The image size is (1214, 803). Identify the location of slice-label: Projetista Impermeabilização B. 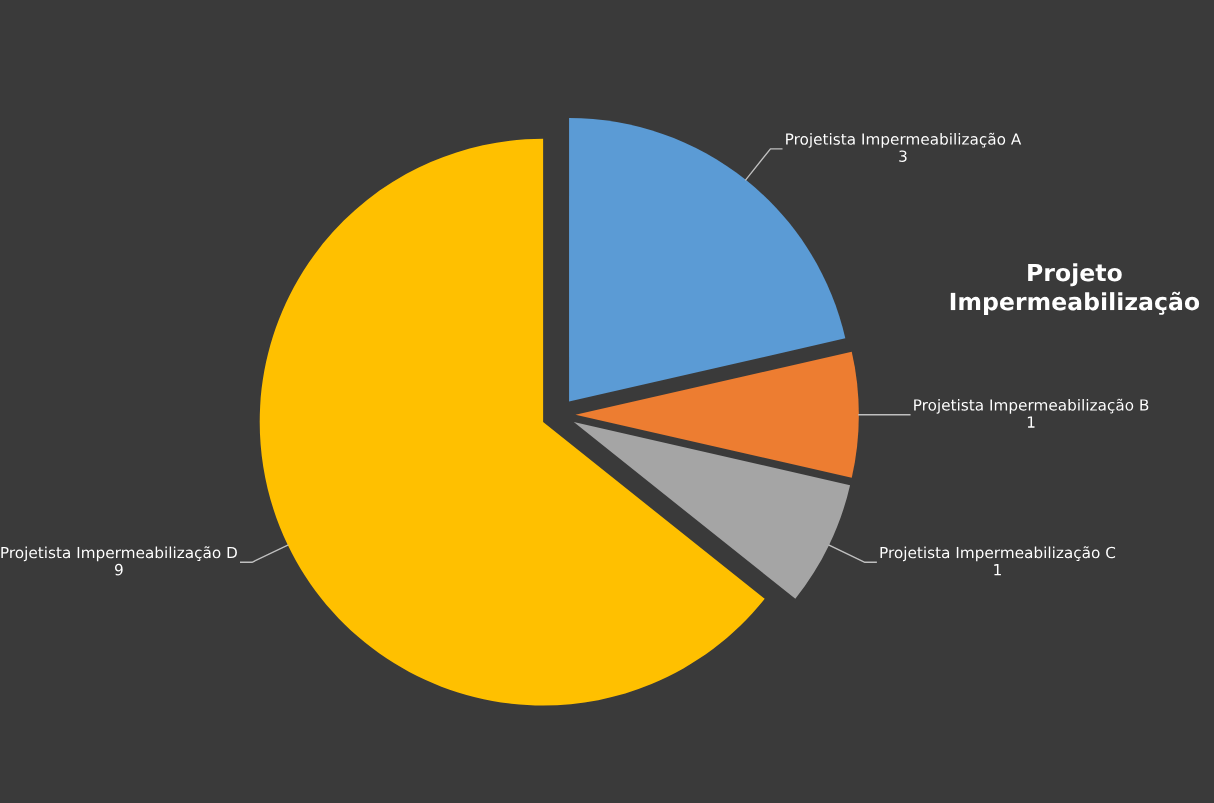
(1031, 406).